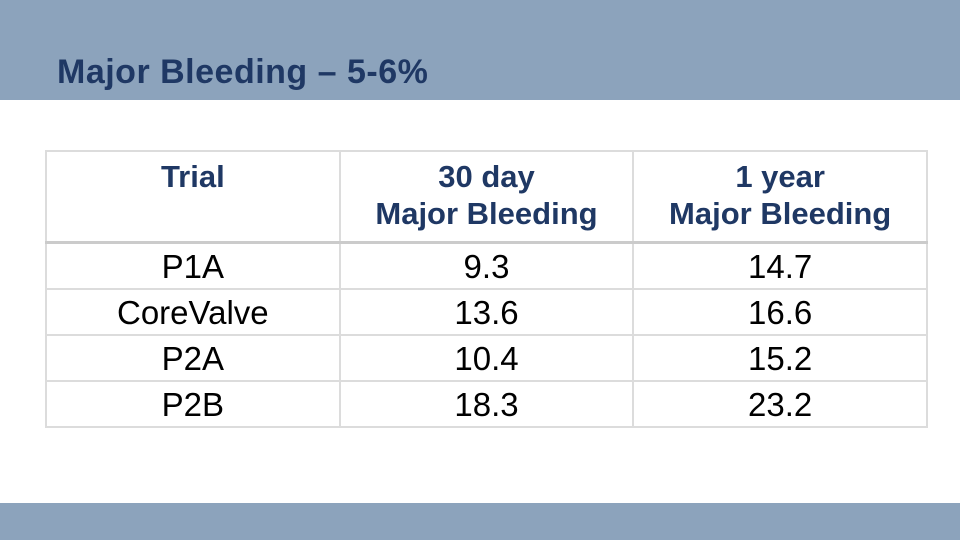 Image resolution: width=960 pixels, height=540 pixels. Describe the element at coordinates (192, 176) in the screenshot. I see `column-header-trial-label: Trial` at that location.